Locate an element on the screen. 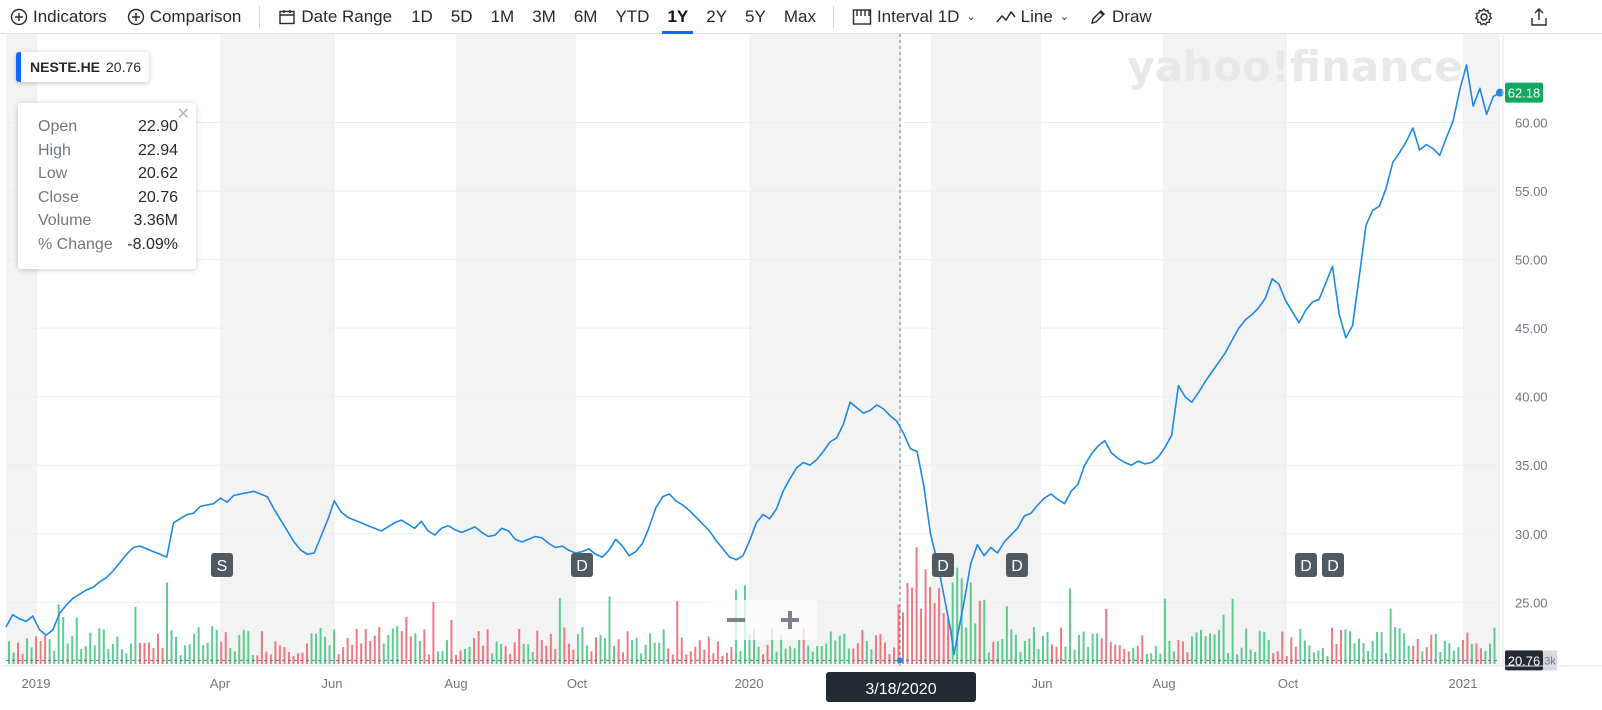  y-tick-label: 25.00 is located at coordinates (1531, 602).